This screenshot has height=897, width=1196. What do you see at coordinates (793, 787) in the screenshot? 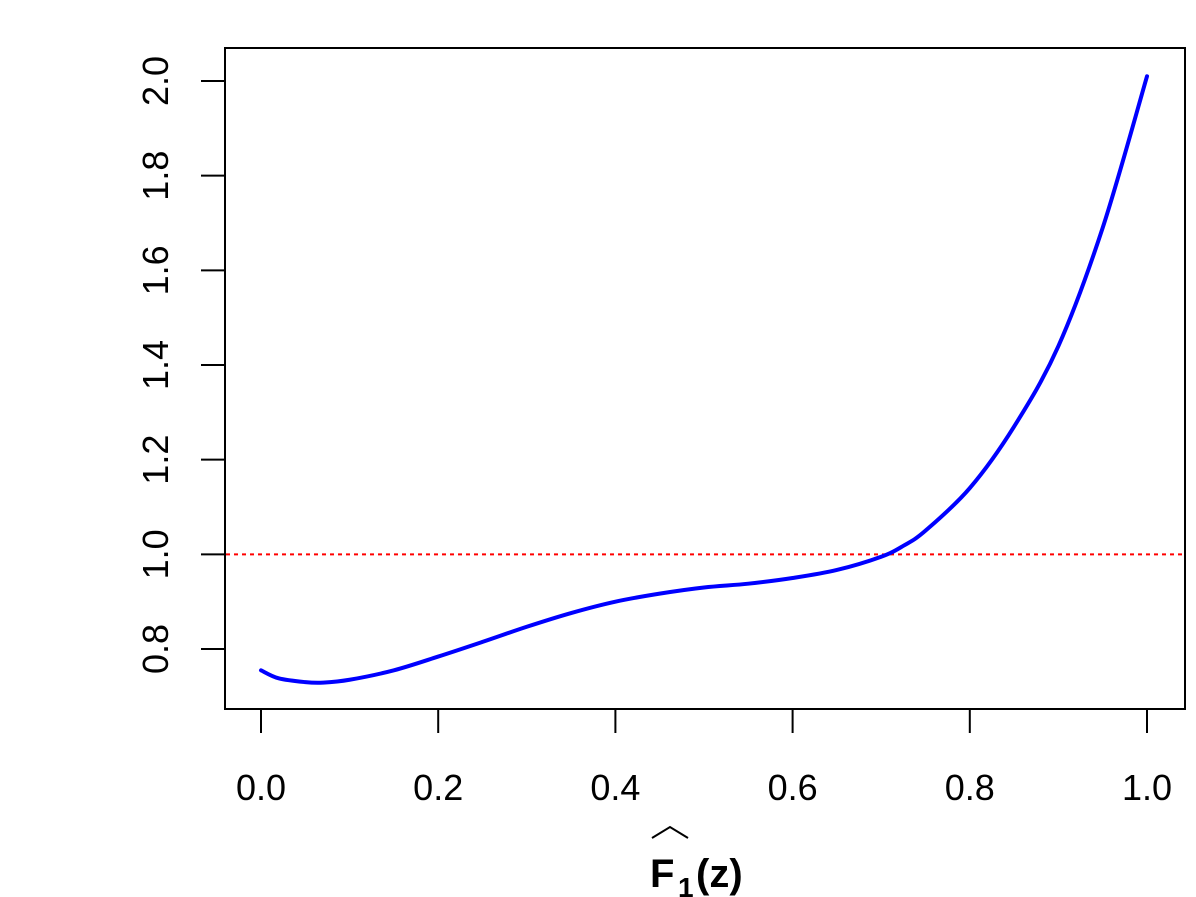
I see `x-tick-label: 0.6` at bounding box center [793, 787].